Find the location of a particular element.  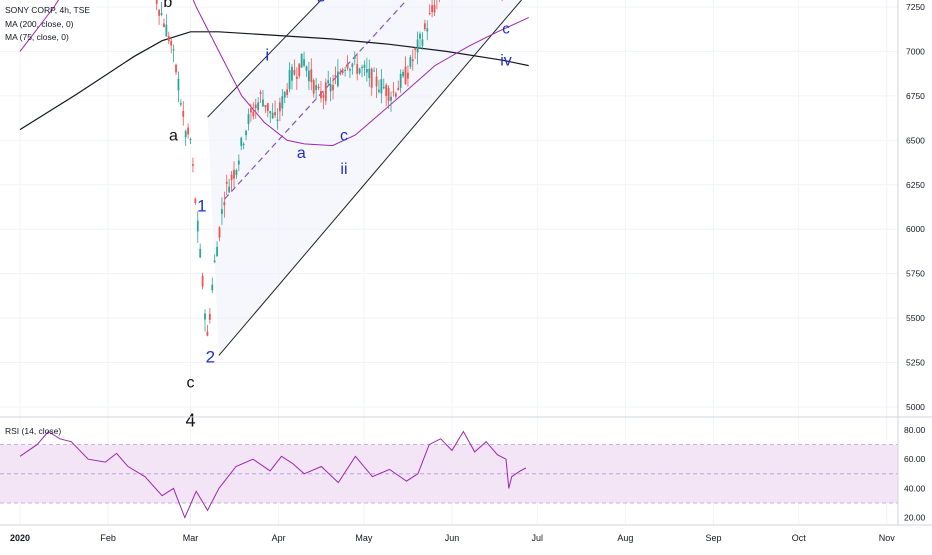

wave-label: i is located at coordinates (267, 54).